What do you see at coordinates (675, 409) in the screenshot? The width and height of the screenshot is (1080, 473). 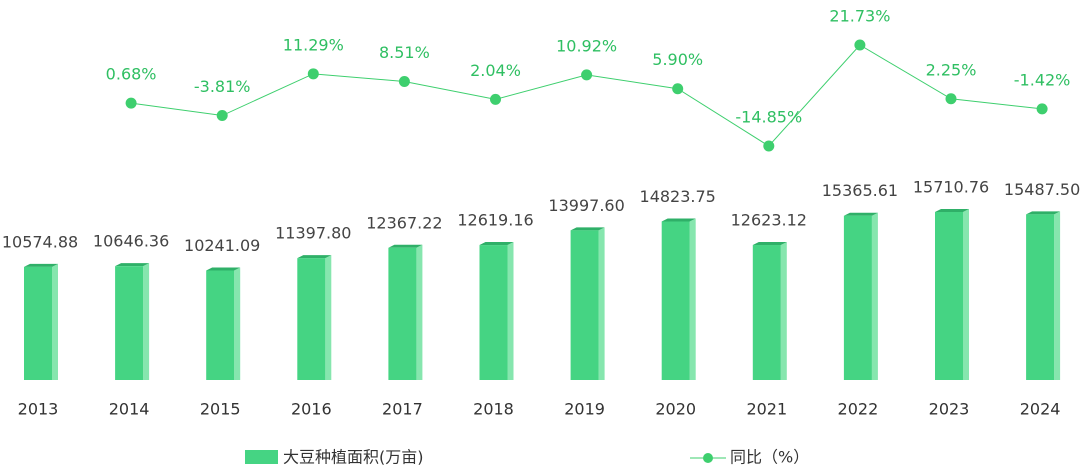 I see `x-tick-label: 2020` at bounding box center [675, 409].